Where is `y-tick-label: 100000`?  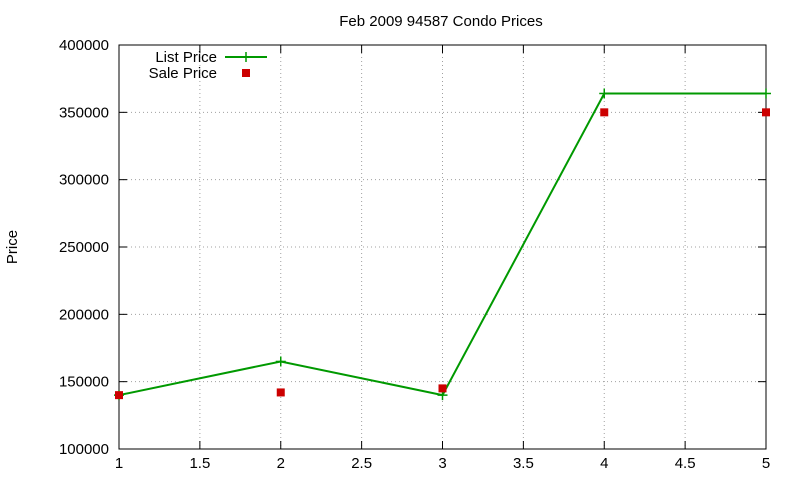 y-tick-label: 100000 is located at coordinates (84, 449).